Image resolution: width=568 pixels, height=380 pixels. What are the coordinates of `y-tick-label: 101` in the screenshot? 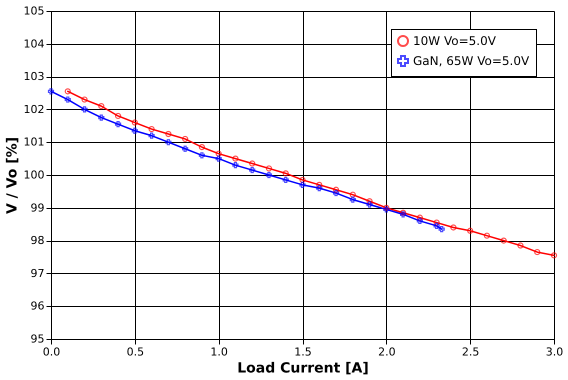 It's located at (34, 142).